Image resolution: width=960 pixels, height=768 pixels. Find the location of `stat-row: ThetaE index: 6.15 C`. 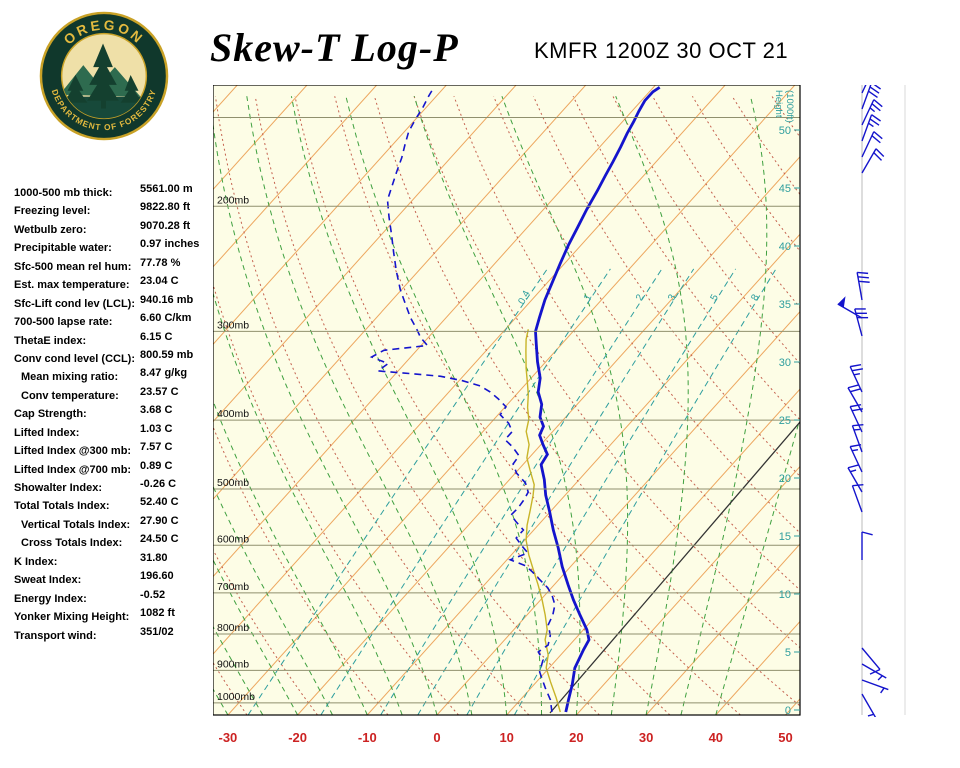

stat-row: ThetaE index: 6.15 C is located at coordinates (116, 340).